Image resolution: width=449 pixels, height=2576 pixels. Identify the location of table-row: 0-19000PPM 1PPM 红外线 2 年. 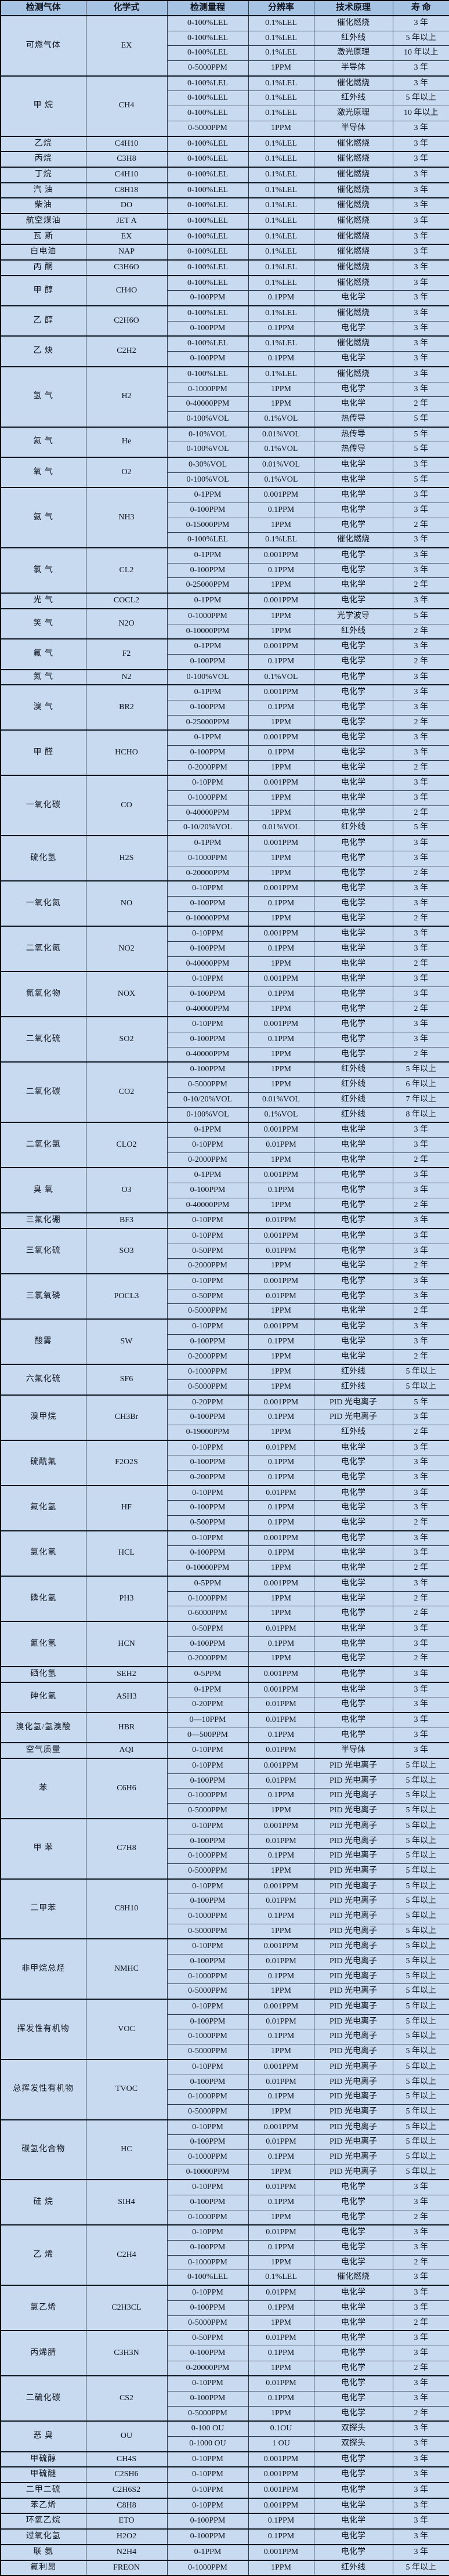
(225, 1432).